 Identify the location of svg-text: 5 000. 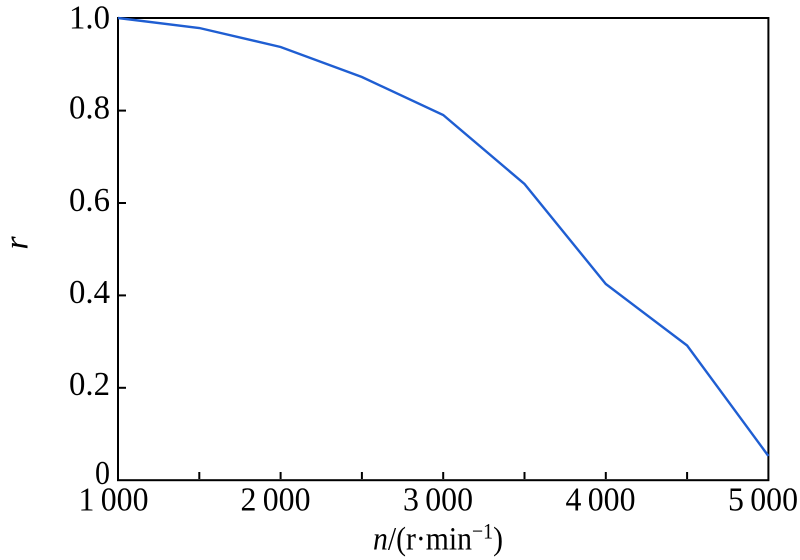
(763, 500).